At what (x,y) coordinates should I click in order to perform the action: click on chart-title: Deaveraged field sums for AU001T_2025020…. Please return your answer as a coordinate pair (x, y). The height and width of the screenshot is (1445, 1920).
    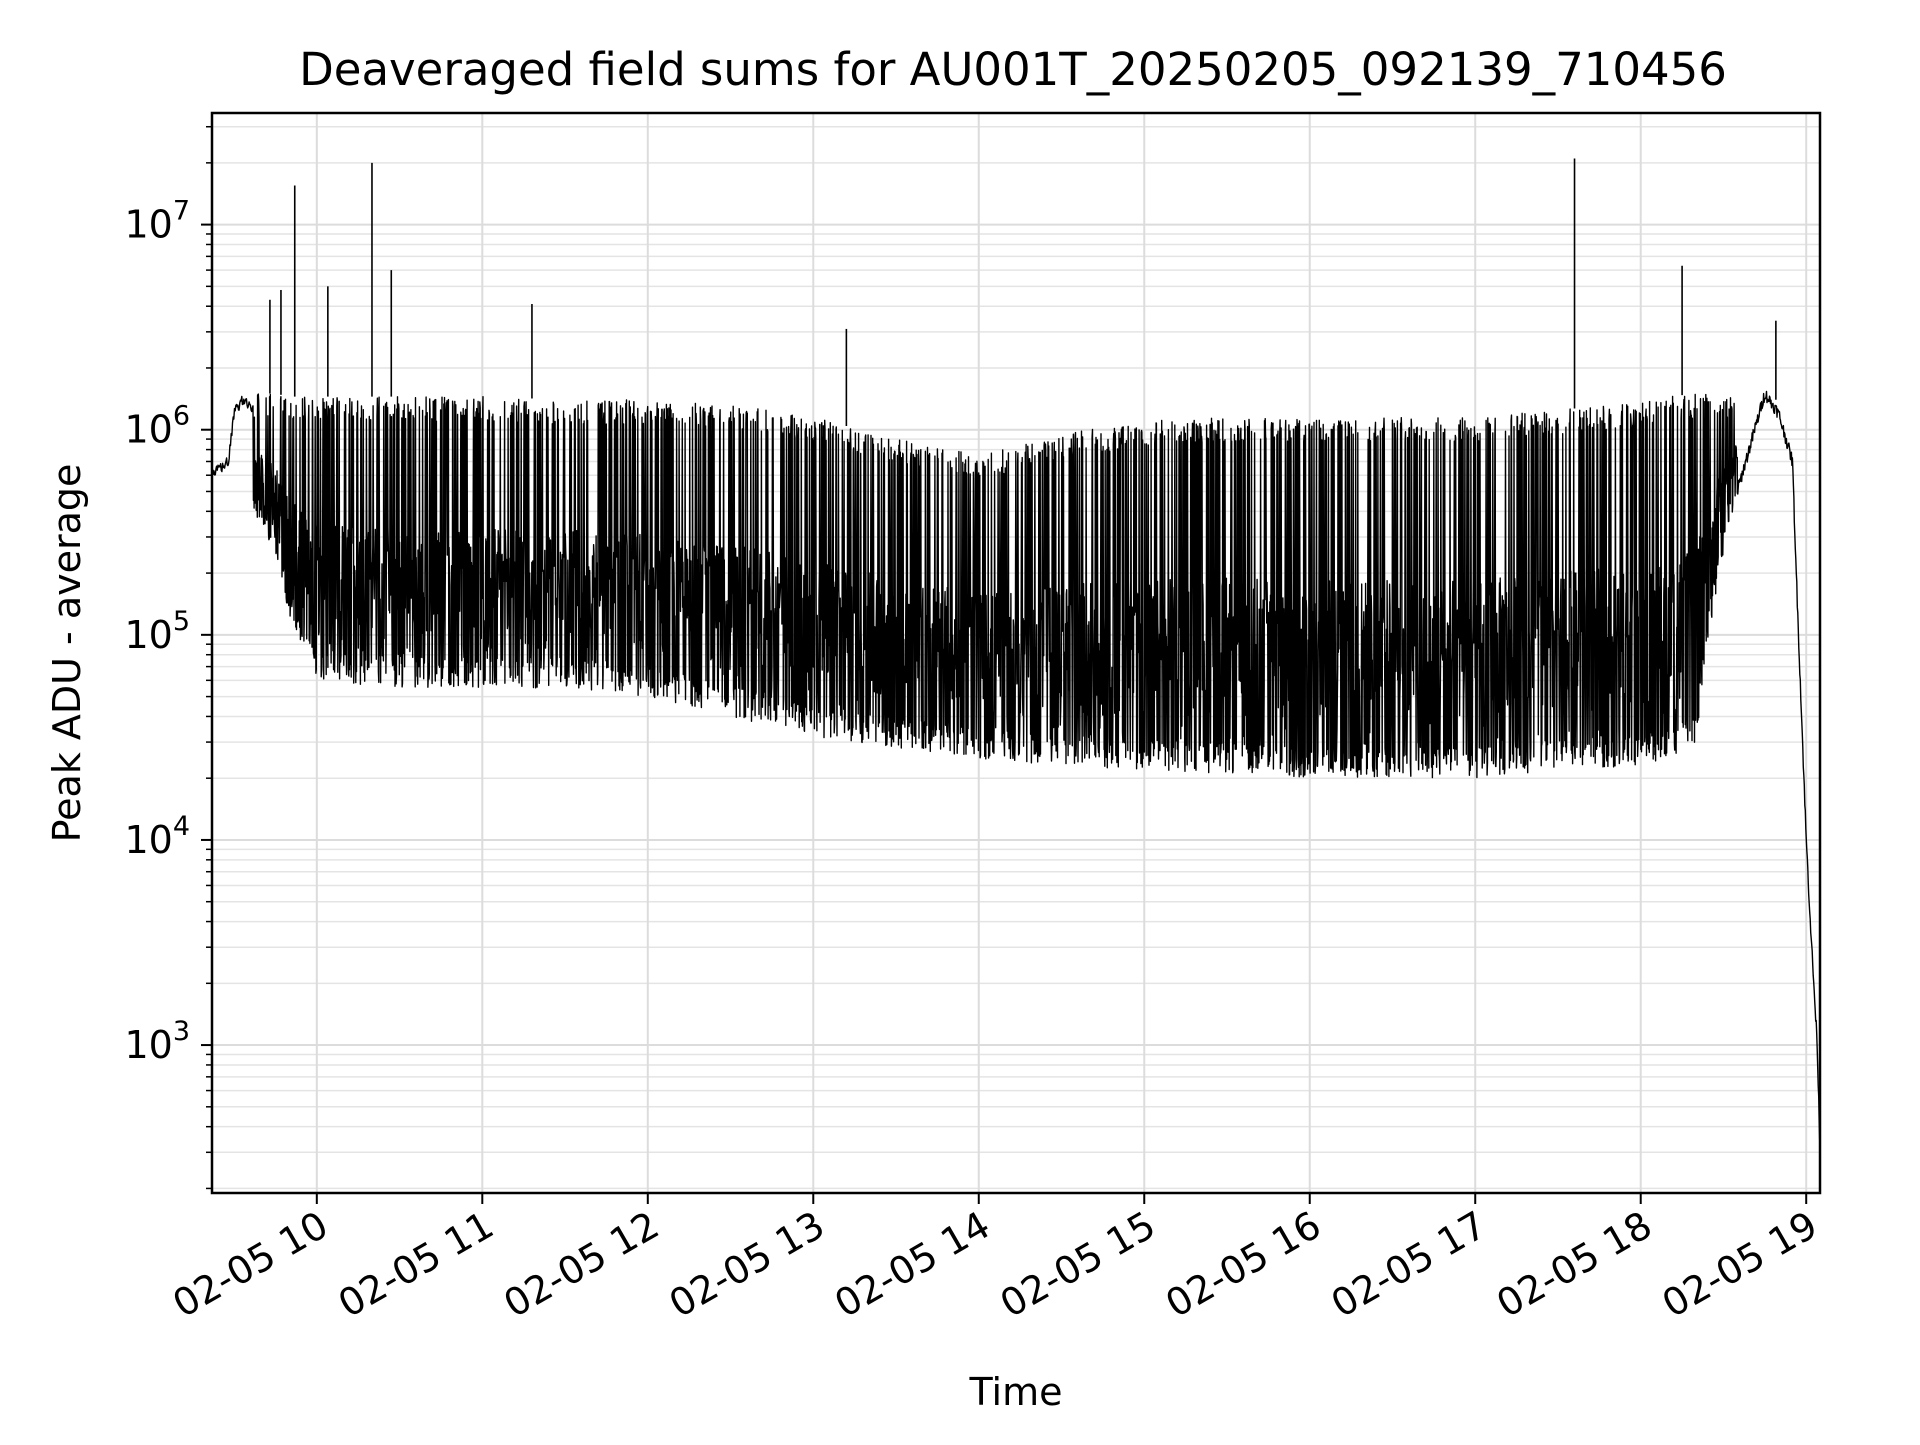
    Looking at the image, I should click on (1013, 69).